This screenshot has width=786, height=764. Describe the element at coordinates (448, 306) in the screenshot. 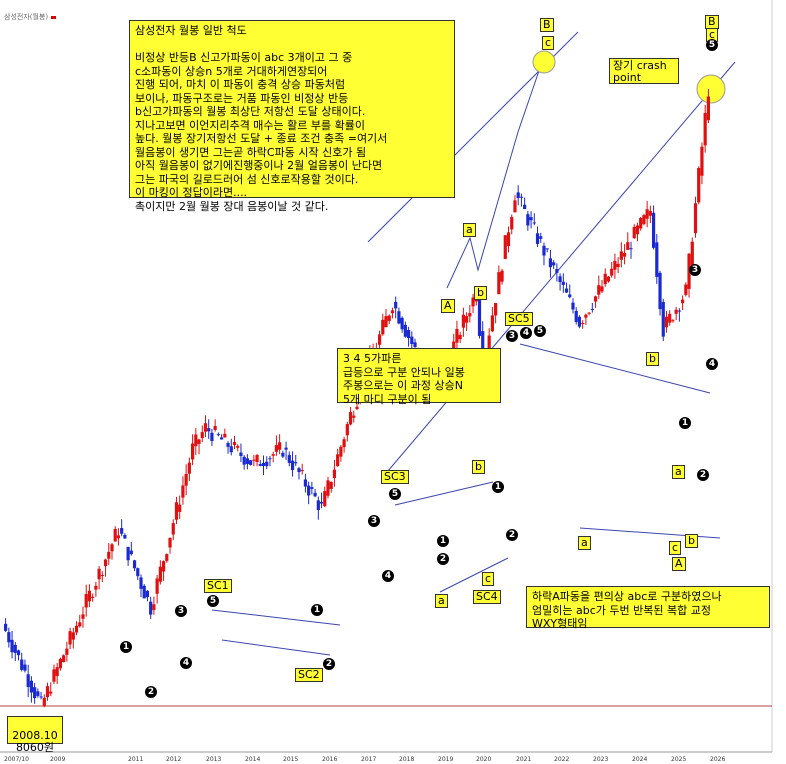

I see `label-A-projected: A` at that location.